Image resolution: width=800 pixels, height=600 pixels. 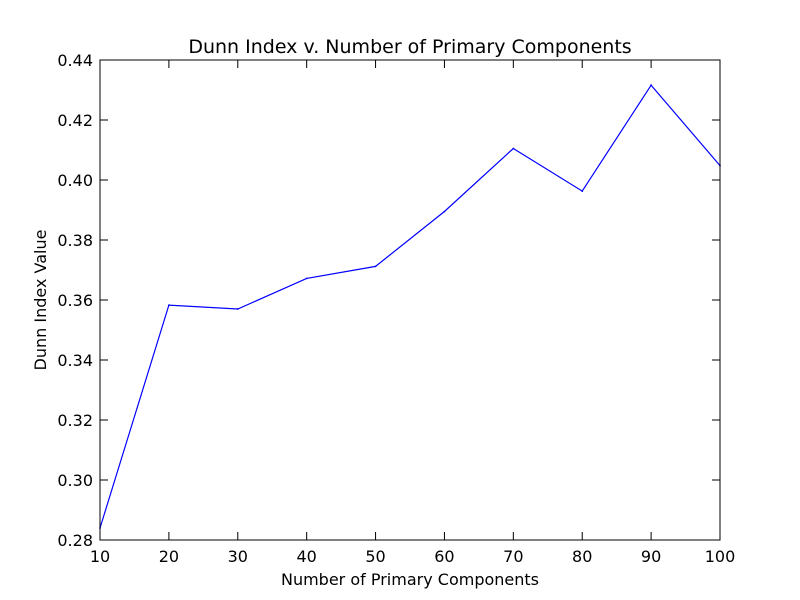 What do you see at coordinates (410, 579) in the screenshot?
I see `x-axis-title: Number of Primary Components` at bounding box center [410, 579].